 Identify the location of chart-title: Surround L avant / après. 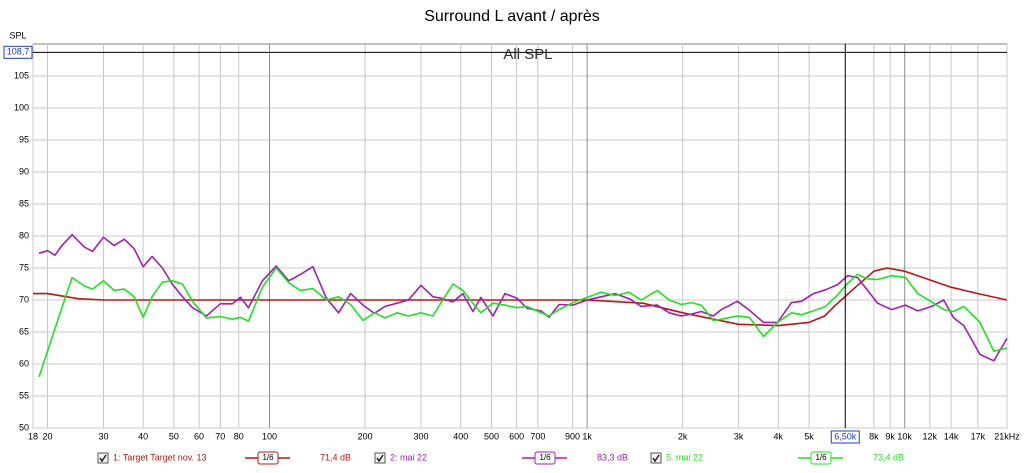
(512, 16).